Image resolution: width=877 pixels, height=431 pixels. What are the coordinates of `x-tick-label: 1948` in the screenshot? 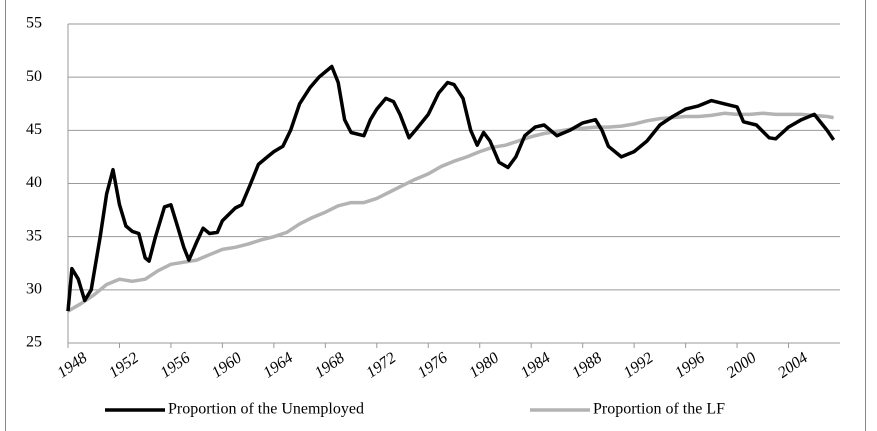 It's located at (72, 365).